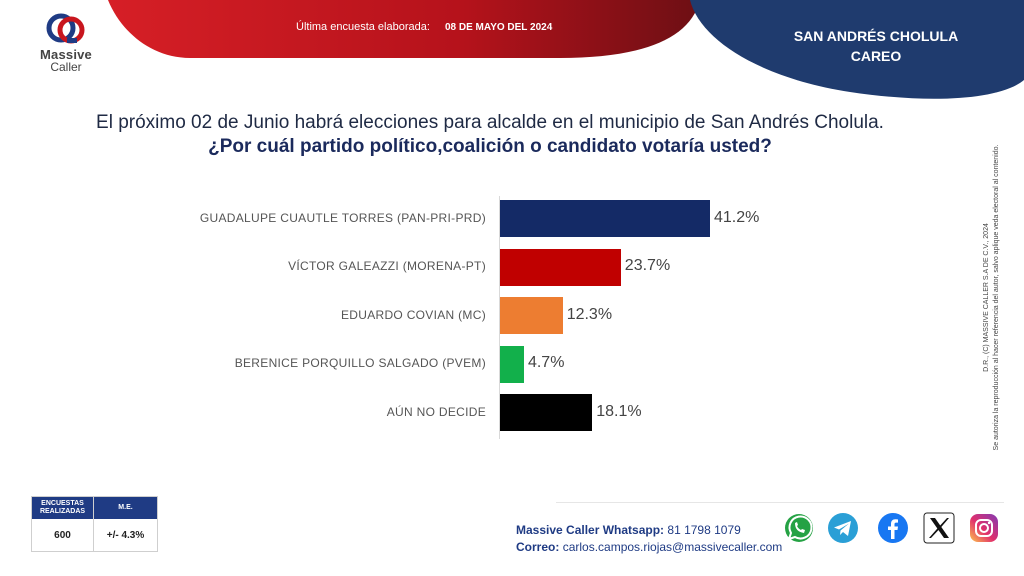 This screenshot has width=1024, height=576. Describe the element at coordinates (66, 45) in the screenshot. I see `massive-caller-logo: Massive Caller` at that location.